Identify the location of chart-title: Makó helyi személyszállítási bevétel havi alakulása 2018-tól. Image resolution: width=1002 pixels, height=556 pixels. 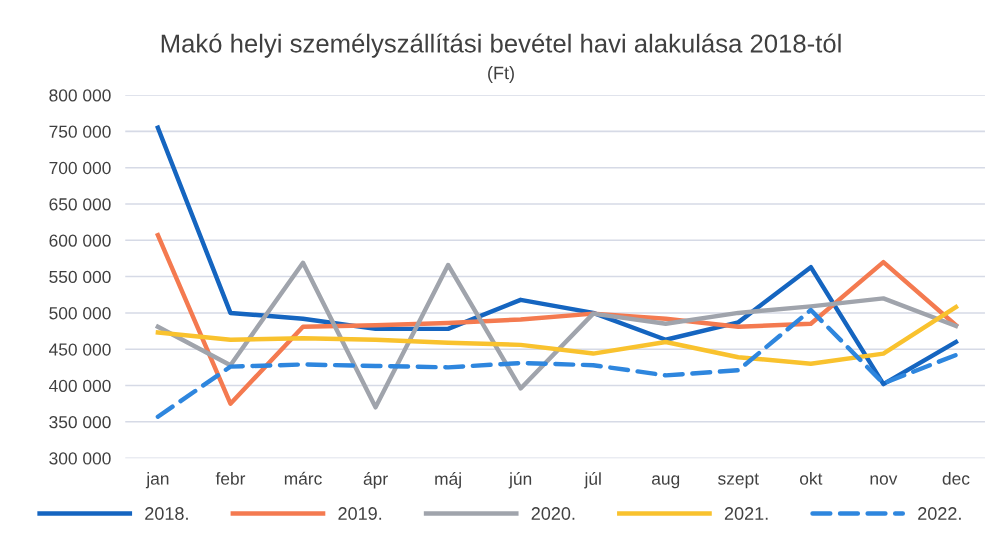
(501, 45).